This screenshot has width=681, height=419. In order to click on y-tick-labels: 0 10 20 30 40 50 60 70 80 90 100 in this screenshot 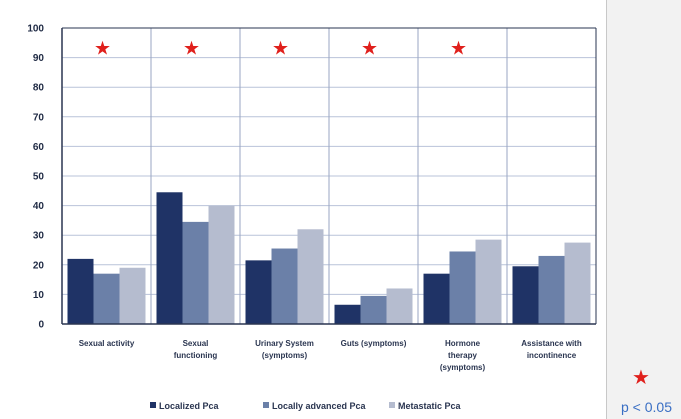, I will do `click(35, 177)`.